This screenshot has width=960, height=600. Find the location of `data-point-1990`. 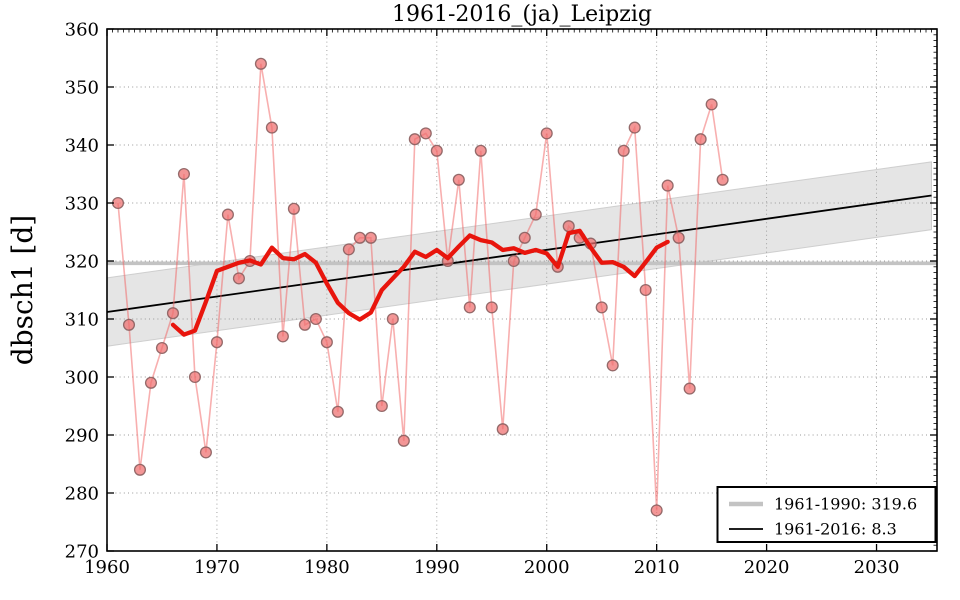

data-point-1990 is located at coordinates (436, 150).